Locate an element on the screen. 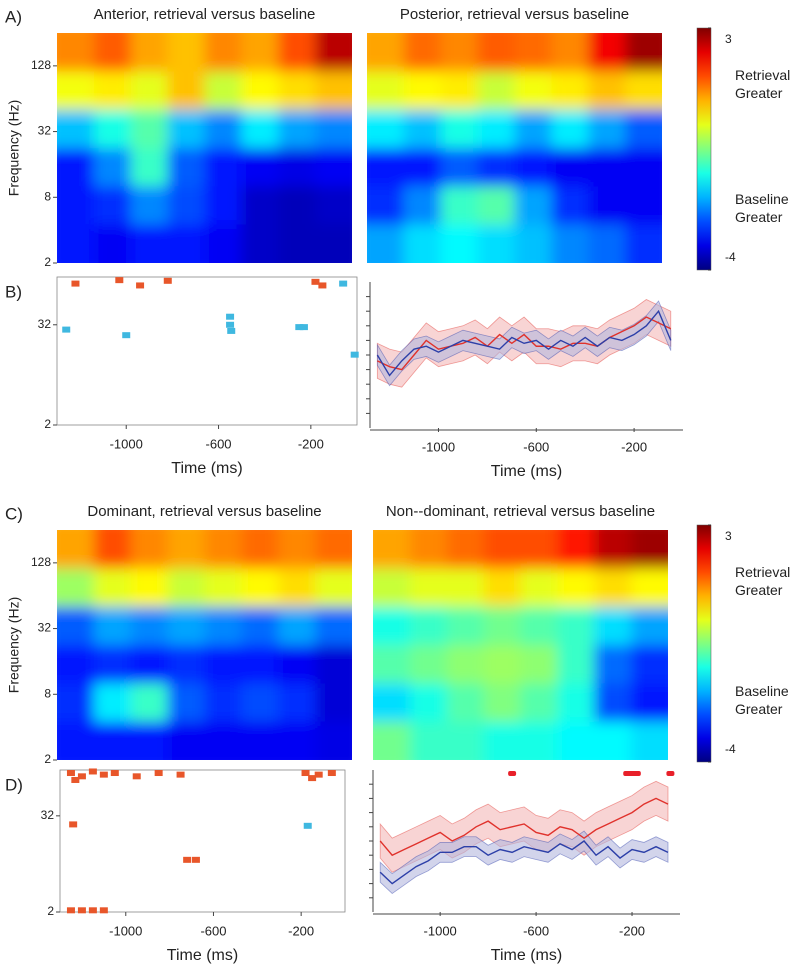 The image size is (800, 970). error-band is located at coordinates (524, 862).